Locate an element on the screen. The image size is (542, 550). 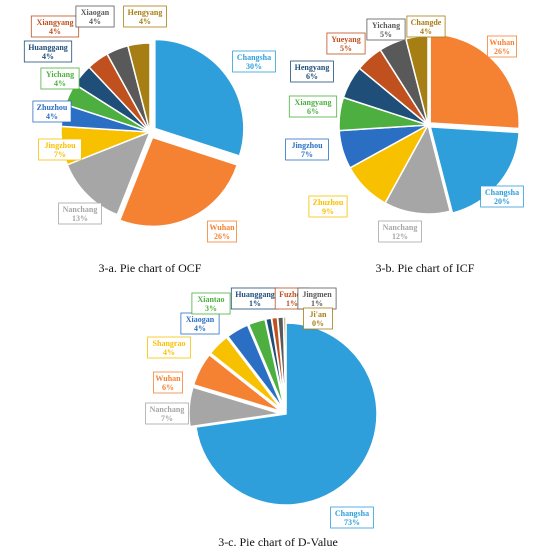
pie-slice-xiaogan is located at coordinates (255, 367).